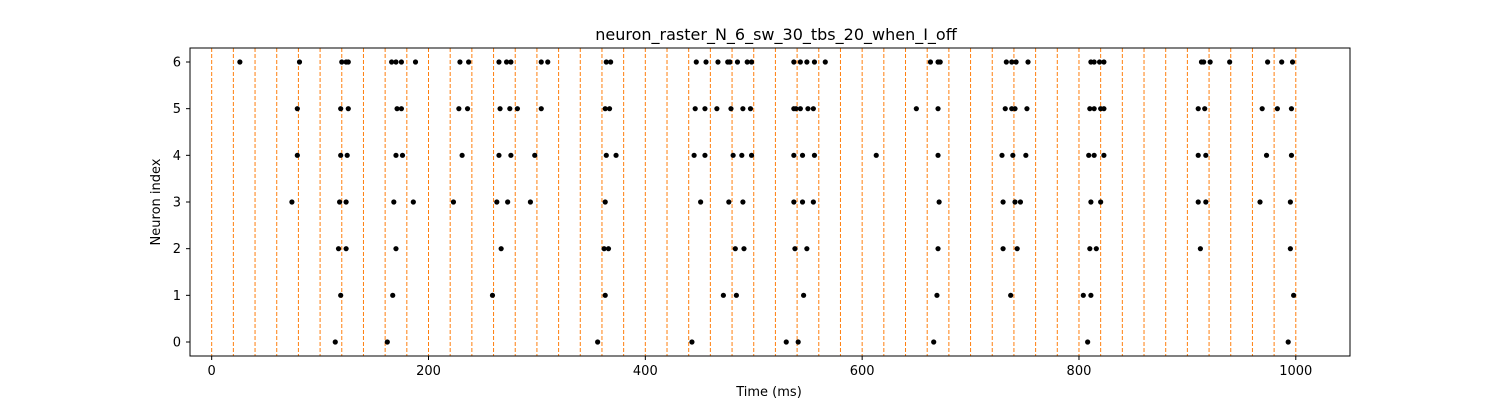 The width and height of the screenshot is (1500, 405). What do you see at coordinates (177, 203) in the screenshot?
I see `y-tick-label: 3` at bounding box center [177, 203].